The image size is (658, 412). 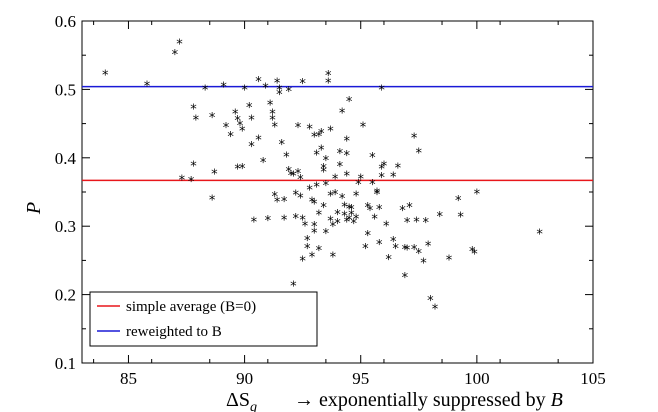 I want to click on y-tick-label: 0.6, so click(x=65, y=21).